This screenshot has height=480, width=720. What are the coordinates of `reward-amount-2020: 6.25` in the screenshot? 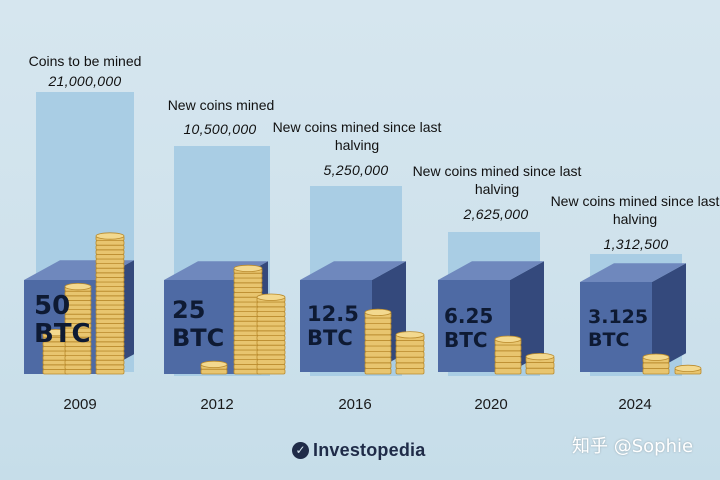 It's located at (469, 316).